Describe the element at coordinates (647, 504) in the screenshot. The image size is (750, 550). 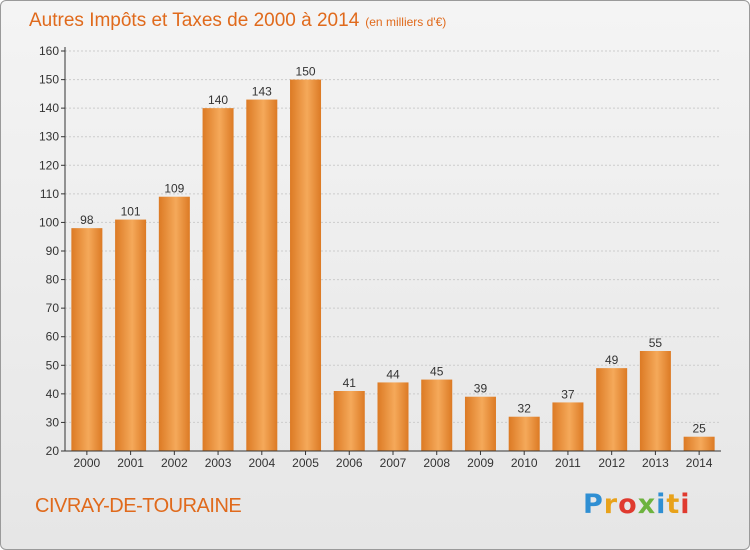
I see `logo-letter: x` at that location.